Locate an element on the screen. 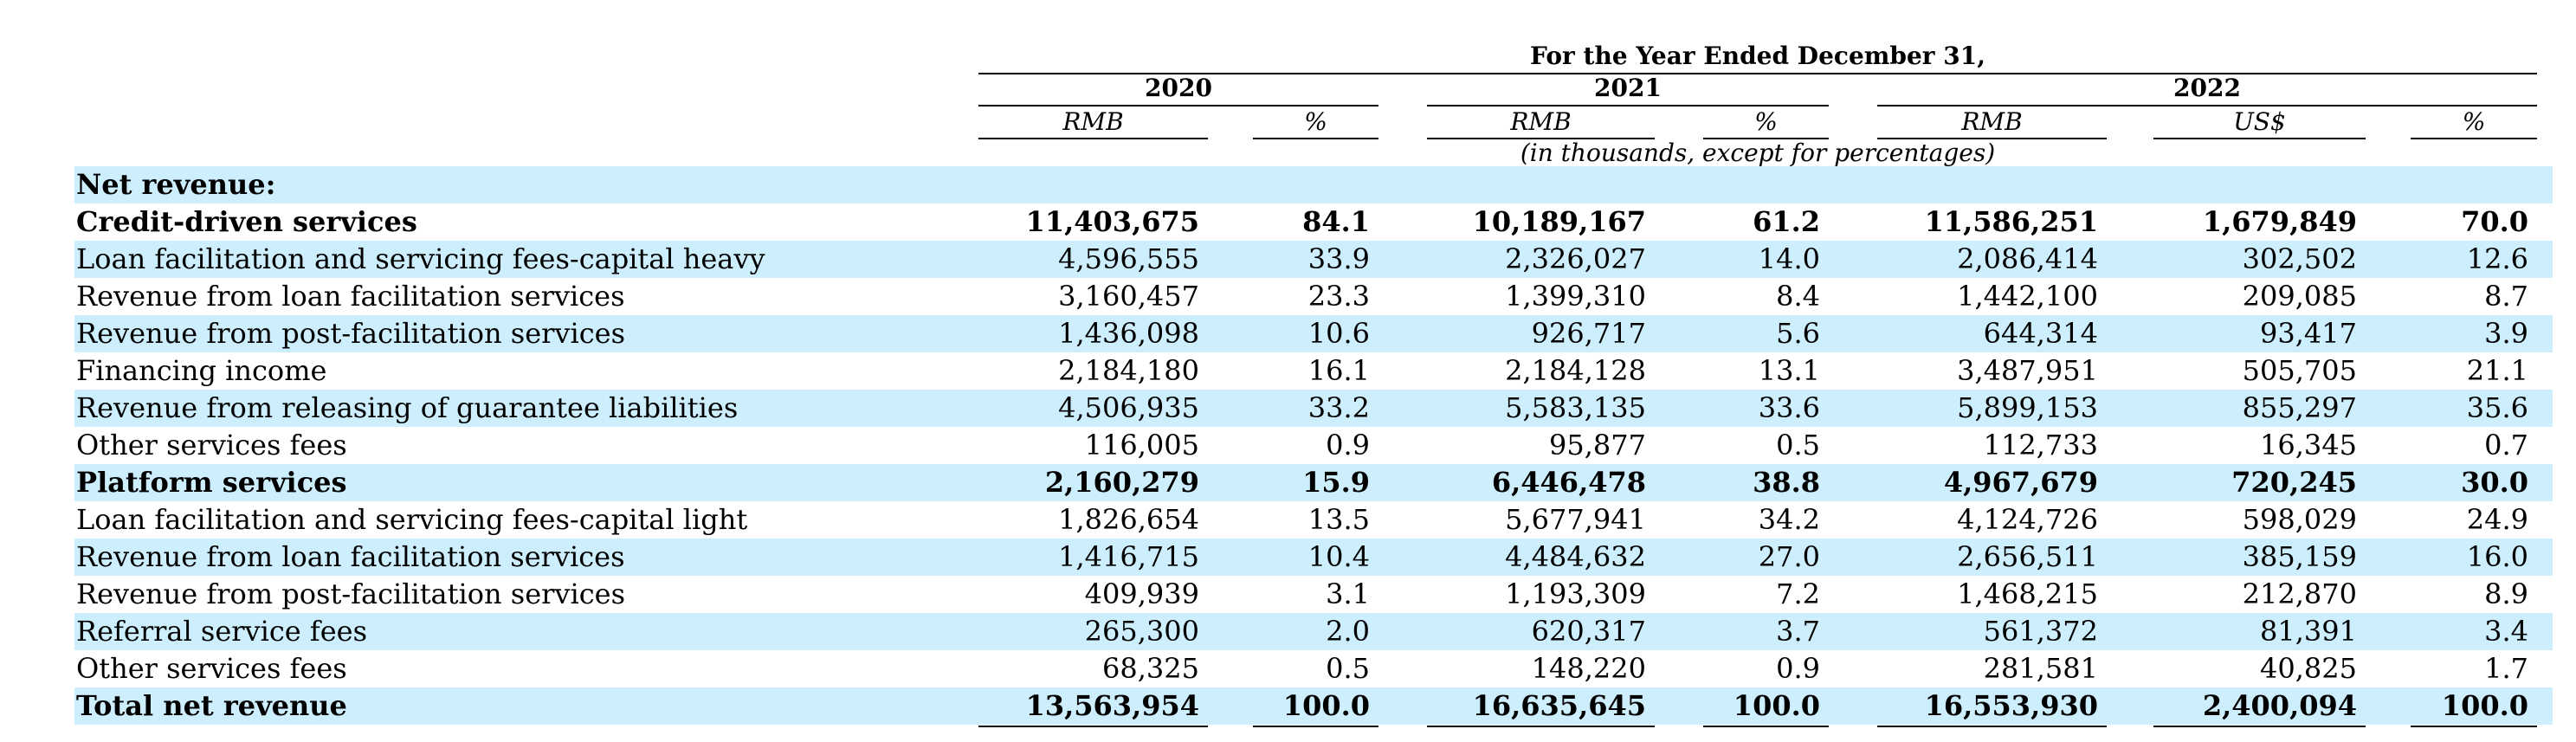 This screenshot has height=742, width=2576. value-cell: 2,656,511 is located at coordinates (2027, 556).